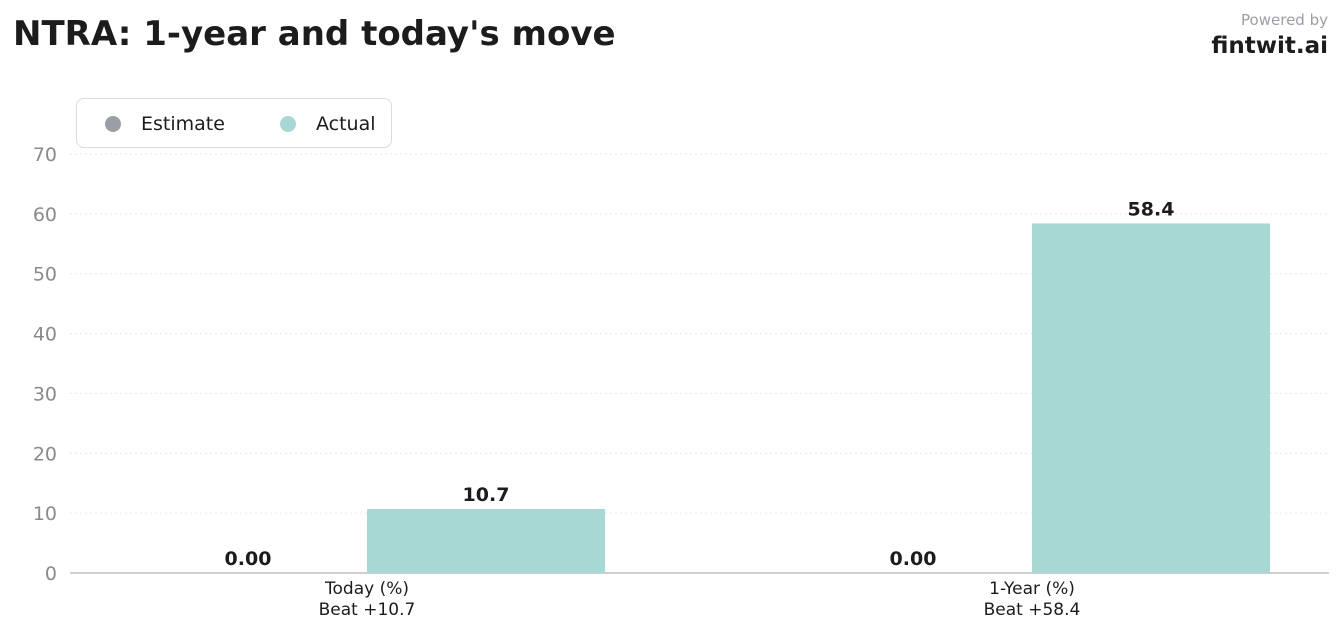 The image size is (1341, 631). What do you see at coordinates (1284, 20) in the screenshot?
I see `powered-by-label: Powered by` at bounding box center [1284, 20].